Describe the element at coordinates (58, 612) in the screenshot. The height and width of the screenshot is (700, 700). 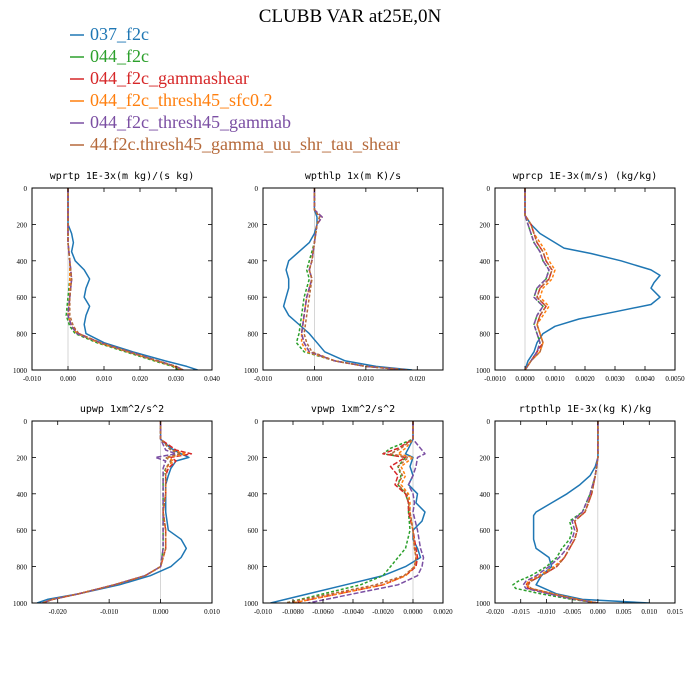
I see `x-tick-label: -0.020` at that location.